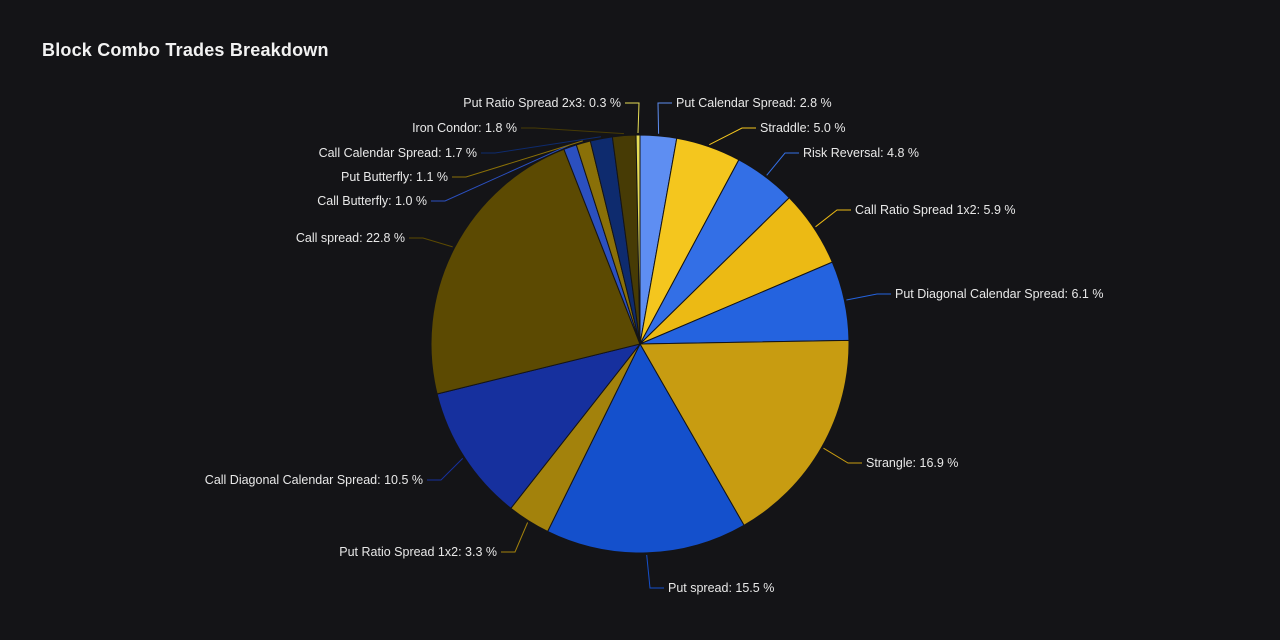 Image resolution: width=1280 pixels, height=640 pixels. Describe the element at coordinates (638, 239) in the screenshot. I see `pie-slice-put-ratio-spread-2x3` at that location.